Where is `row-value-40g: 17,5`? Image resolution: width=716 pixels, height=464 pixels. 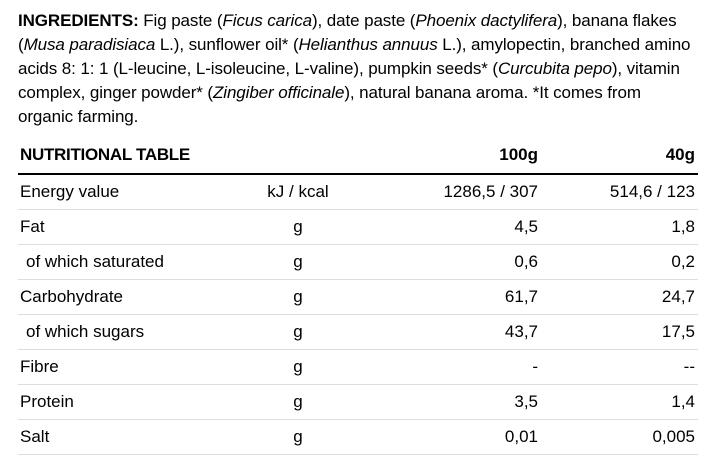 row-value-40g: 17,5 is located at coordinates (678, 331).